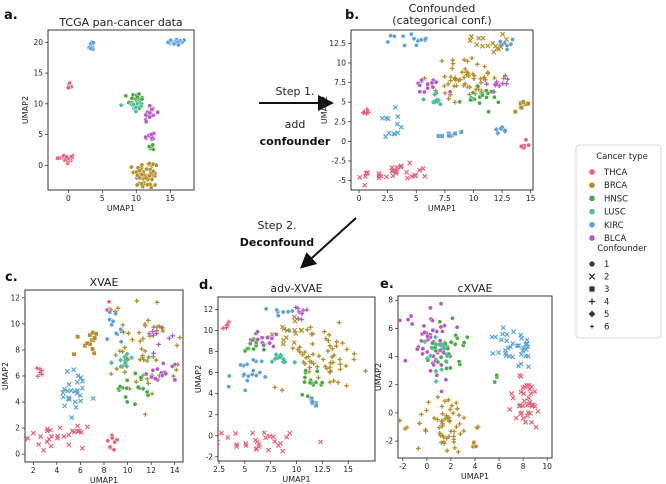  I want to click on legend-label-confounder-1: 1, so click(606, 265).